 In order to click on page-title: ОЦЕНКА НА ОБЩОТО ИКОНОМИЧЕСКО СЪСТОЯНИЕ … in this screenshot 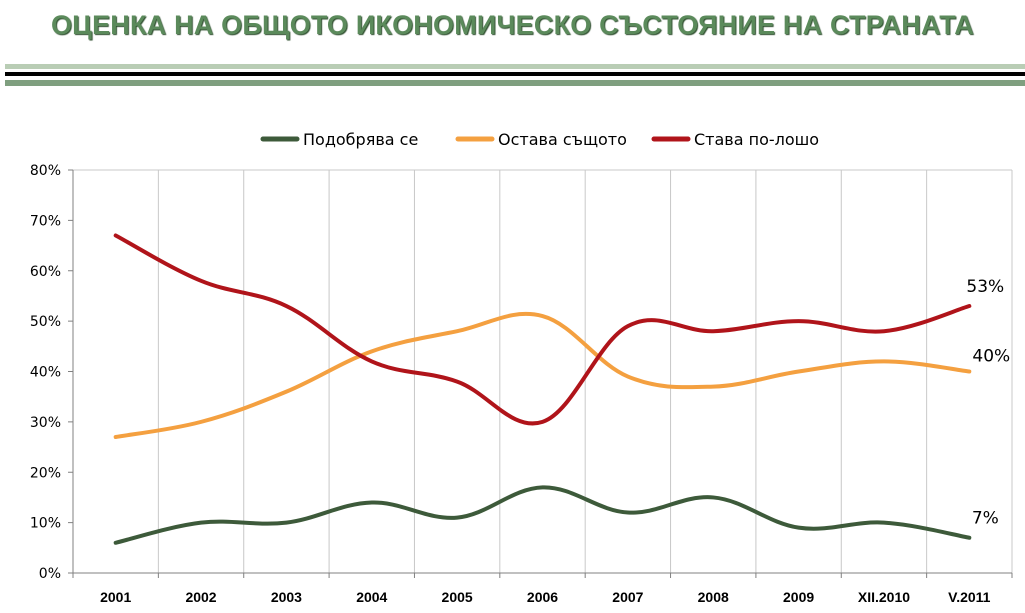, I will do `click(512, 25)`.